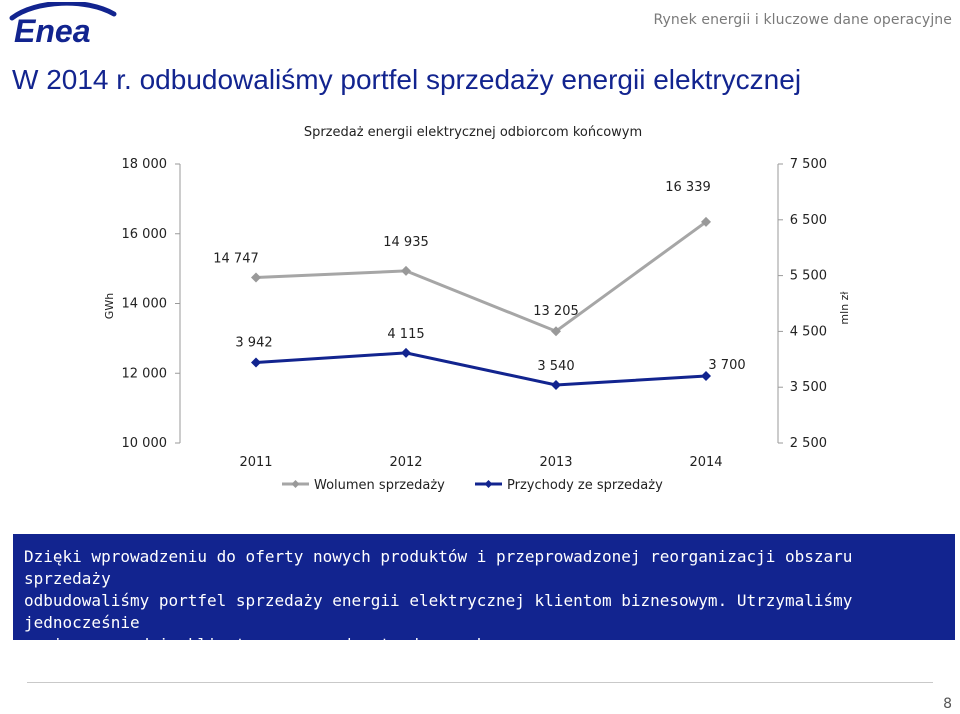 The width and height of the screenshot is (960, 714). I want to click on footer-divider, so click(480, 682).